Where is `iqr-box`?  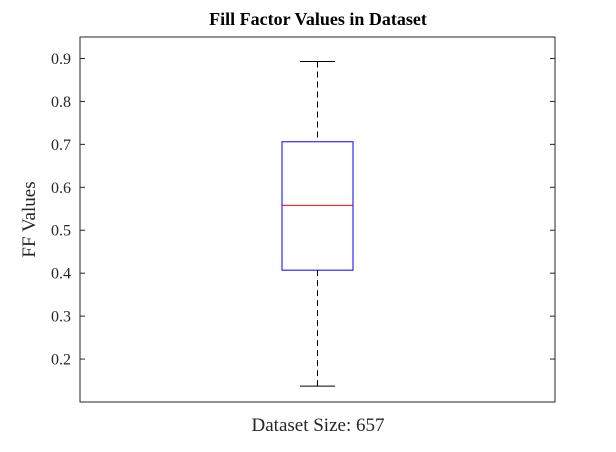
iqr-box is located at coordinates (317, 206).